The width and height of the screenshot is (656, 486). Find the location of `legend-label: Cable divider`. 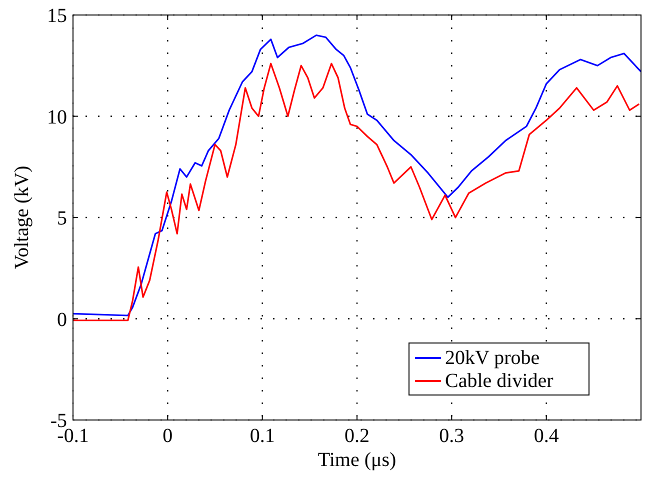

legend-label: Cable divider is located at coordinates (499, 381).